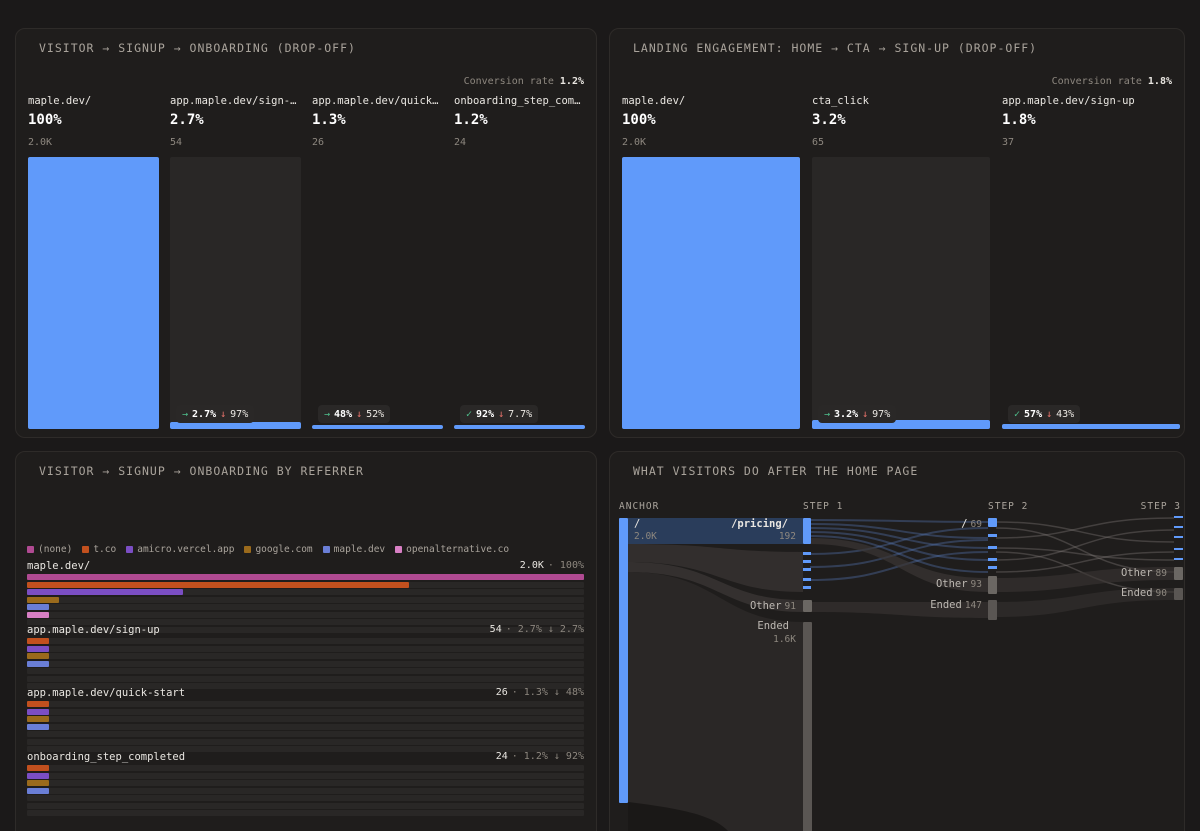  Describe the element at coordinates (551, 565) in the screenshot. I see `step-stats: 2.0K · 100%` at that location.